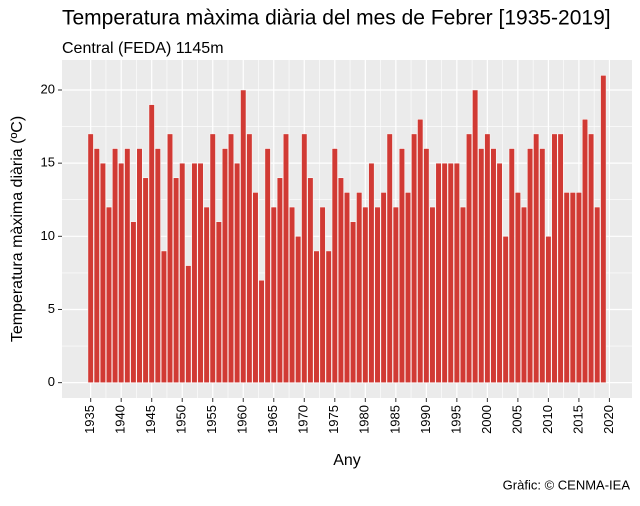 The image size is (640, 506). What do you see at coordinates (143, 48) in the screenshot?
I see `chart-subtitle: Central (FEDA) 1145m` at bounding box center [143, 48].